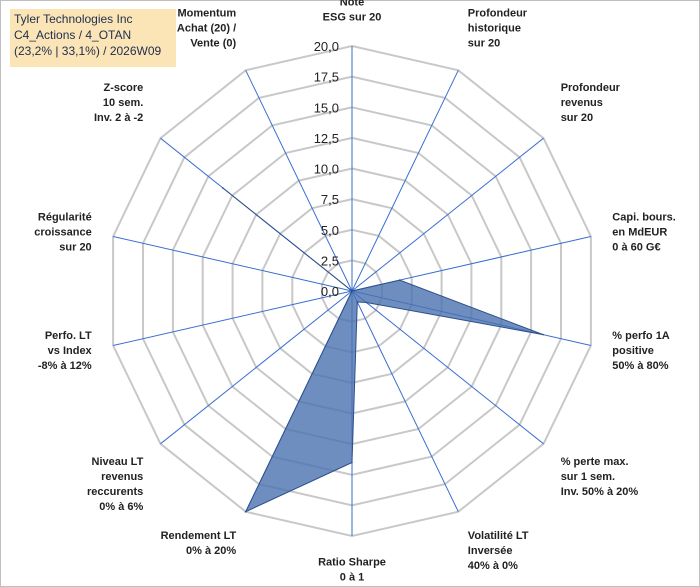 Image resolution: width=700 pixels, height=587 pixels. Describe the element at coordinates (115, 484) in the screenshot. I see `category-label-9: Niveau LT revenus reccurents 0% à 6%` at that location.